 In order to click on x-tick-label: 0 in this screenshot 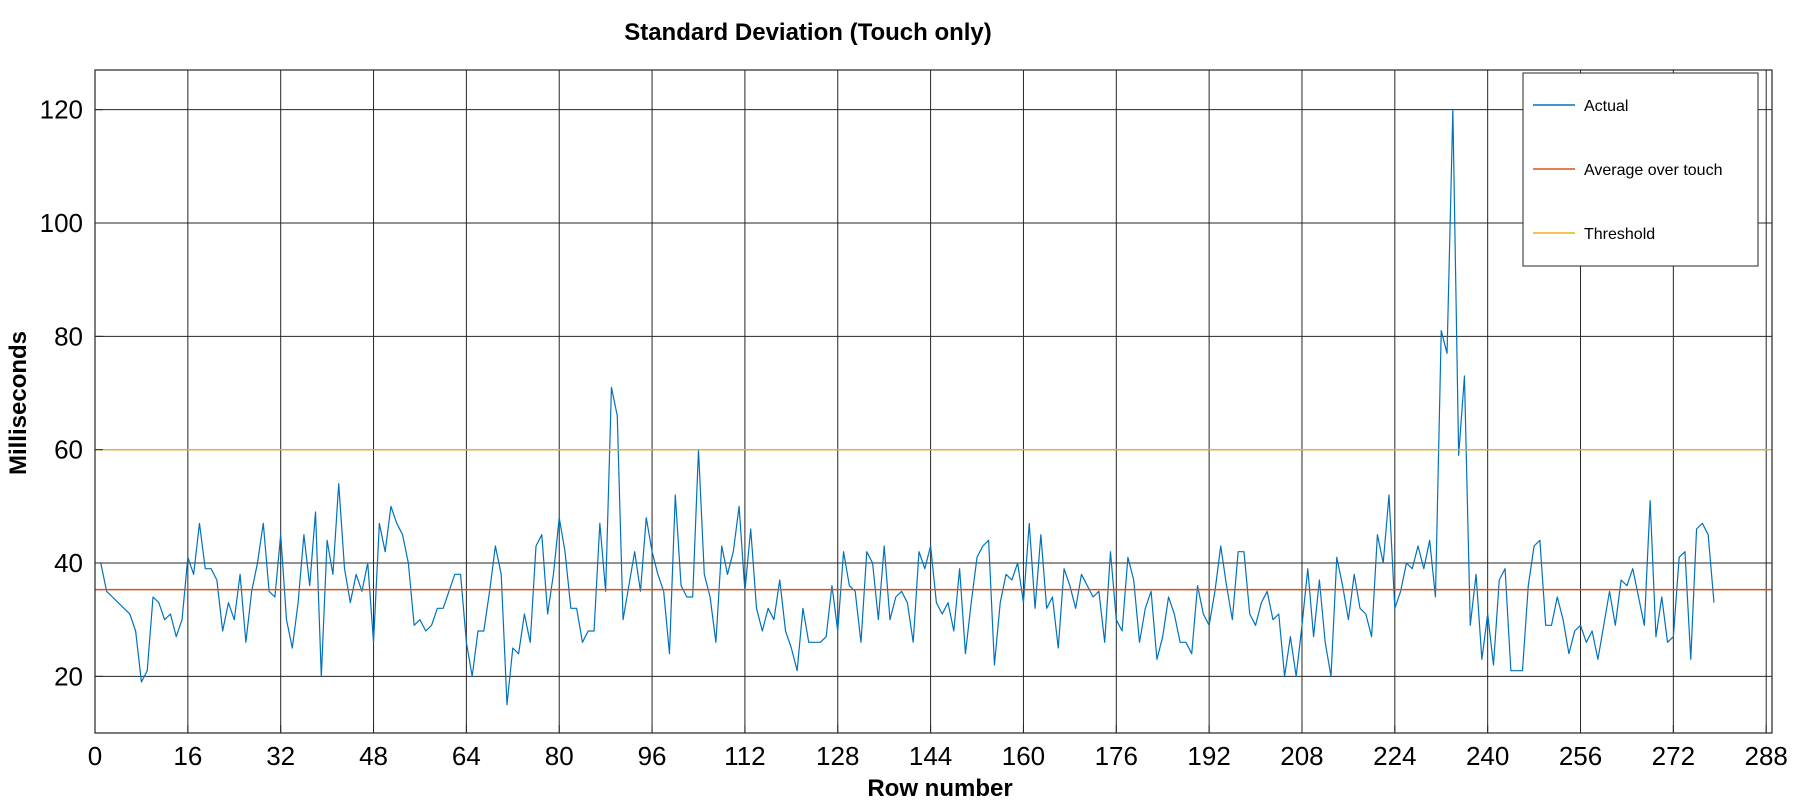, I will do `click(95, 756)`.